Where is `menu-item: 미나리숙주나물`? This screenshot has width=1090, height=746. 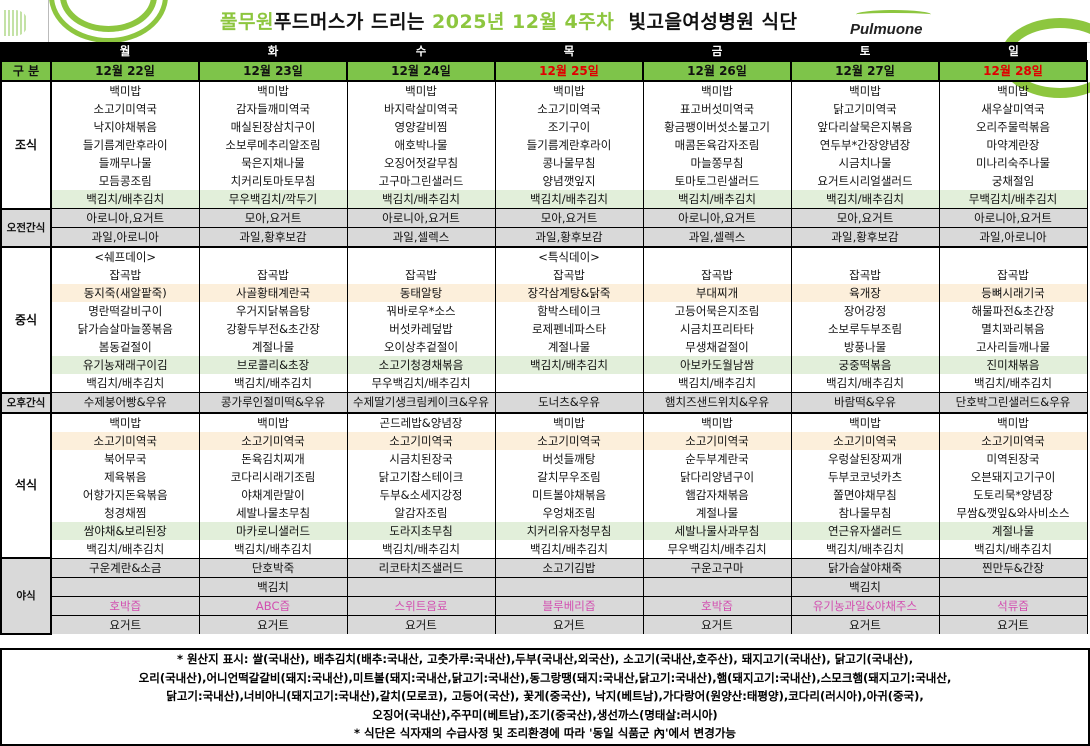
menu-item: 미나리숙주나물 is located at coordinates (1013, 163).